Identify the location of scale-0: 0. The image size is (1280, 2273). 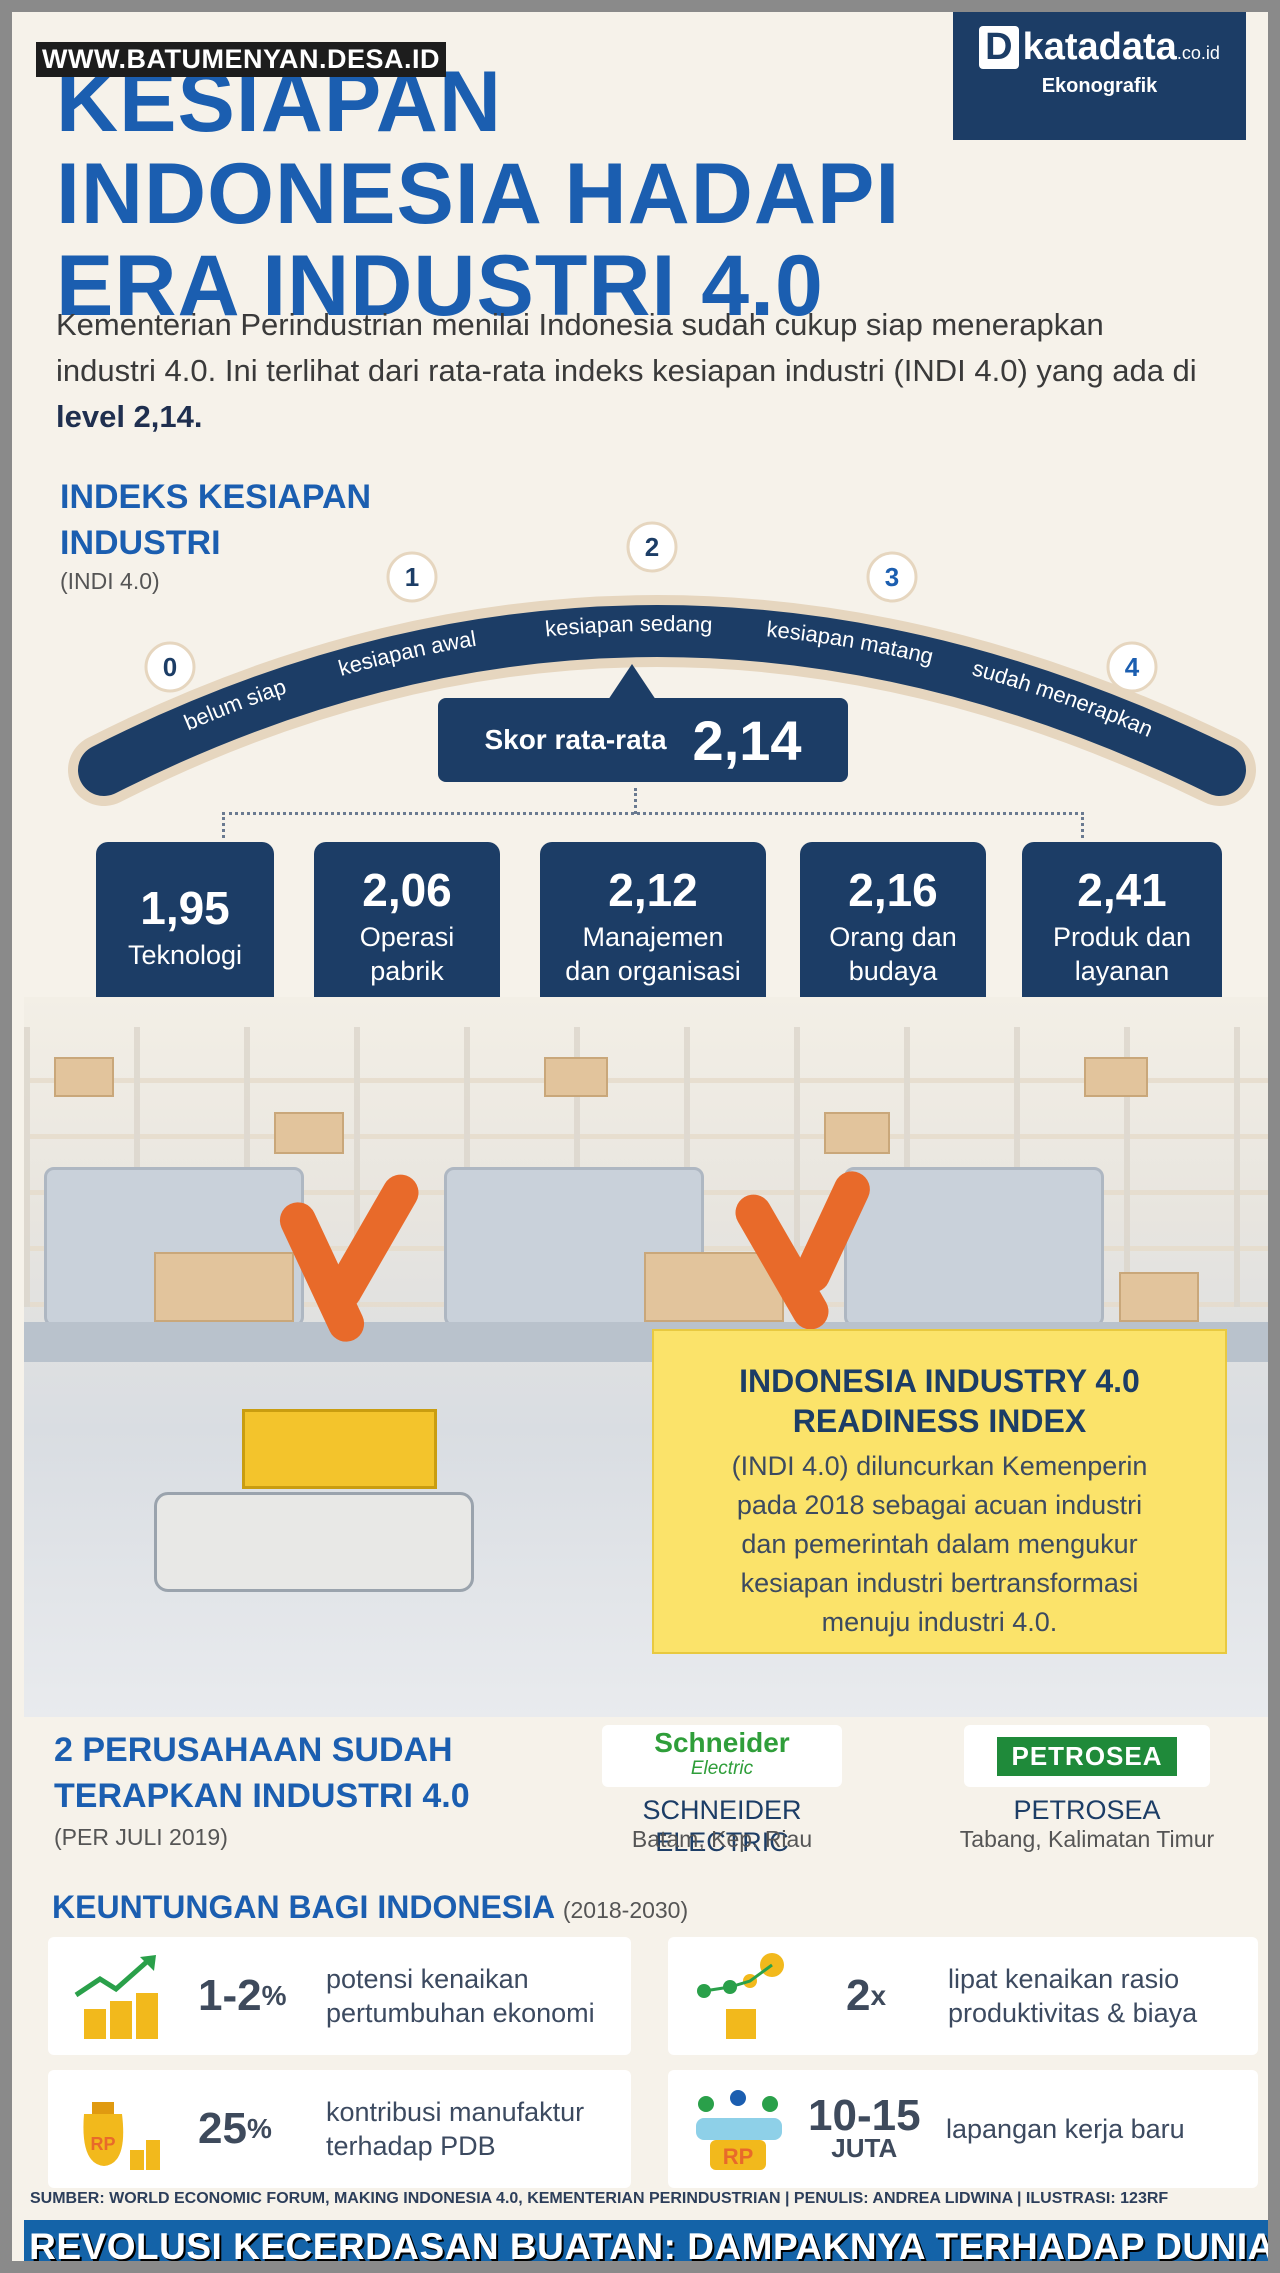
(170, 667).